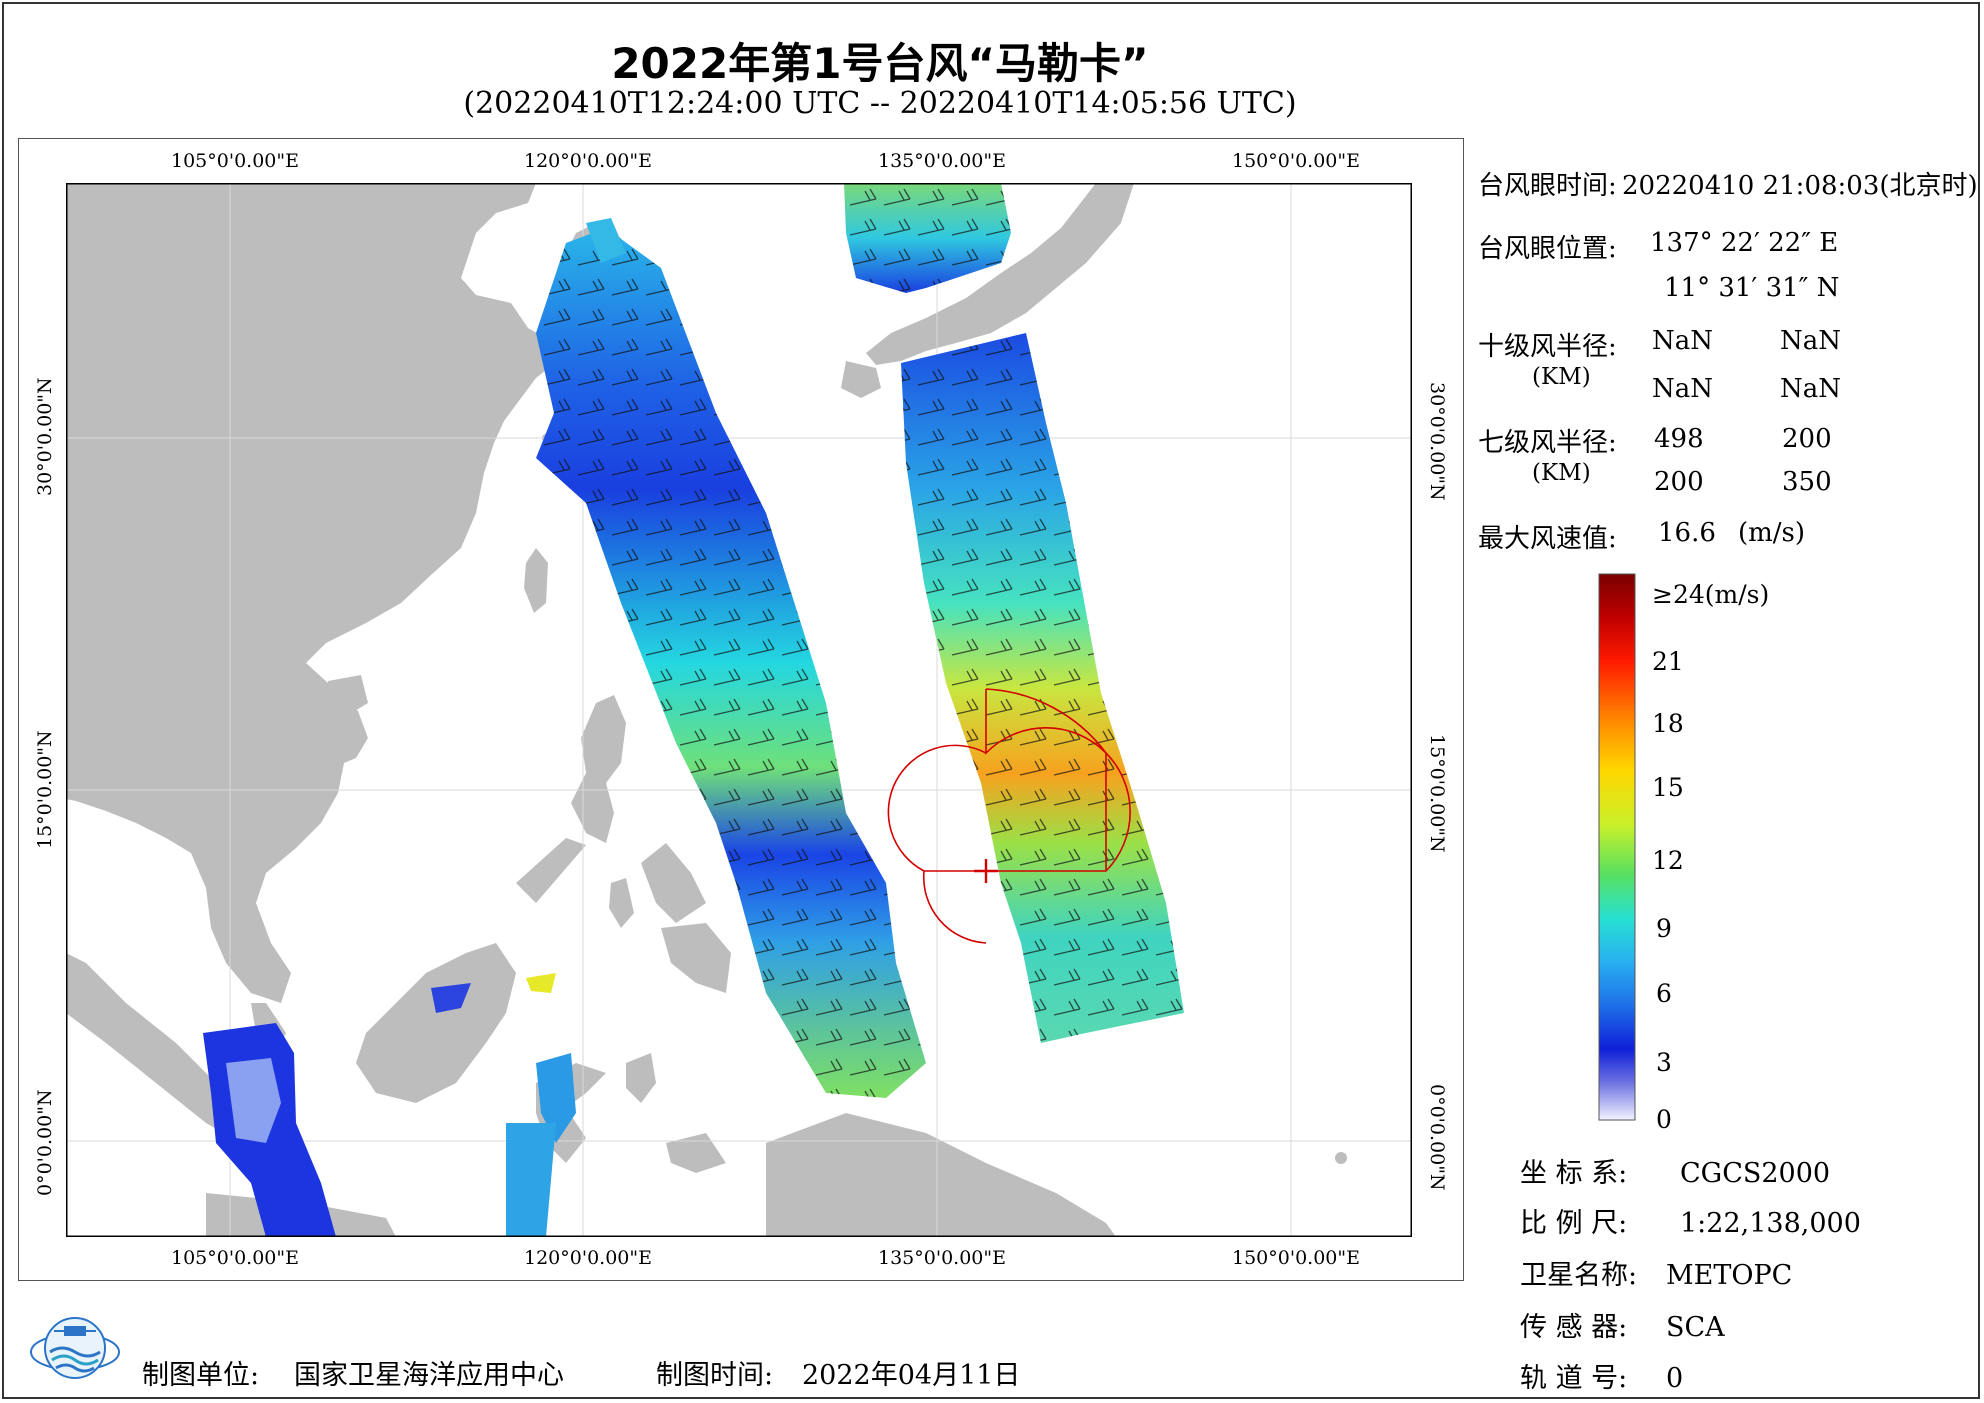 The image size is (1984, 1403). Describe the element at coordinates (1617, 847) in the screenshot. I see `colorbar` at that location.